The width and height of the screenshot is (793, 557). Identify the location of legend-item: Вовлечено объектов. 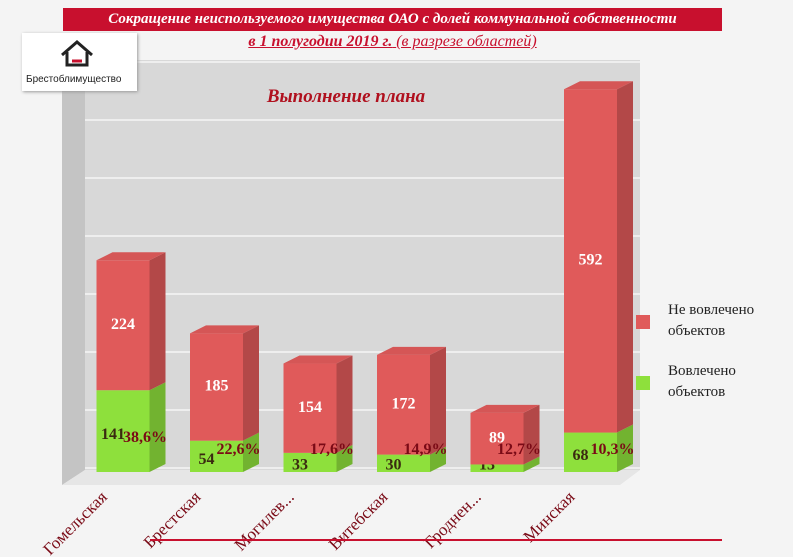
(707, 382).